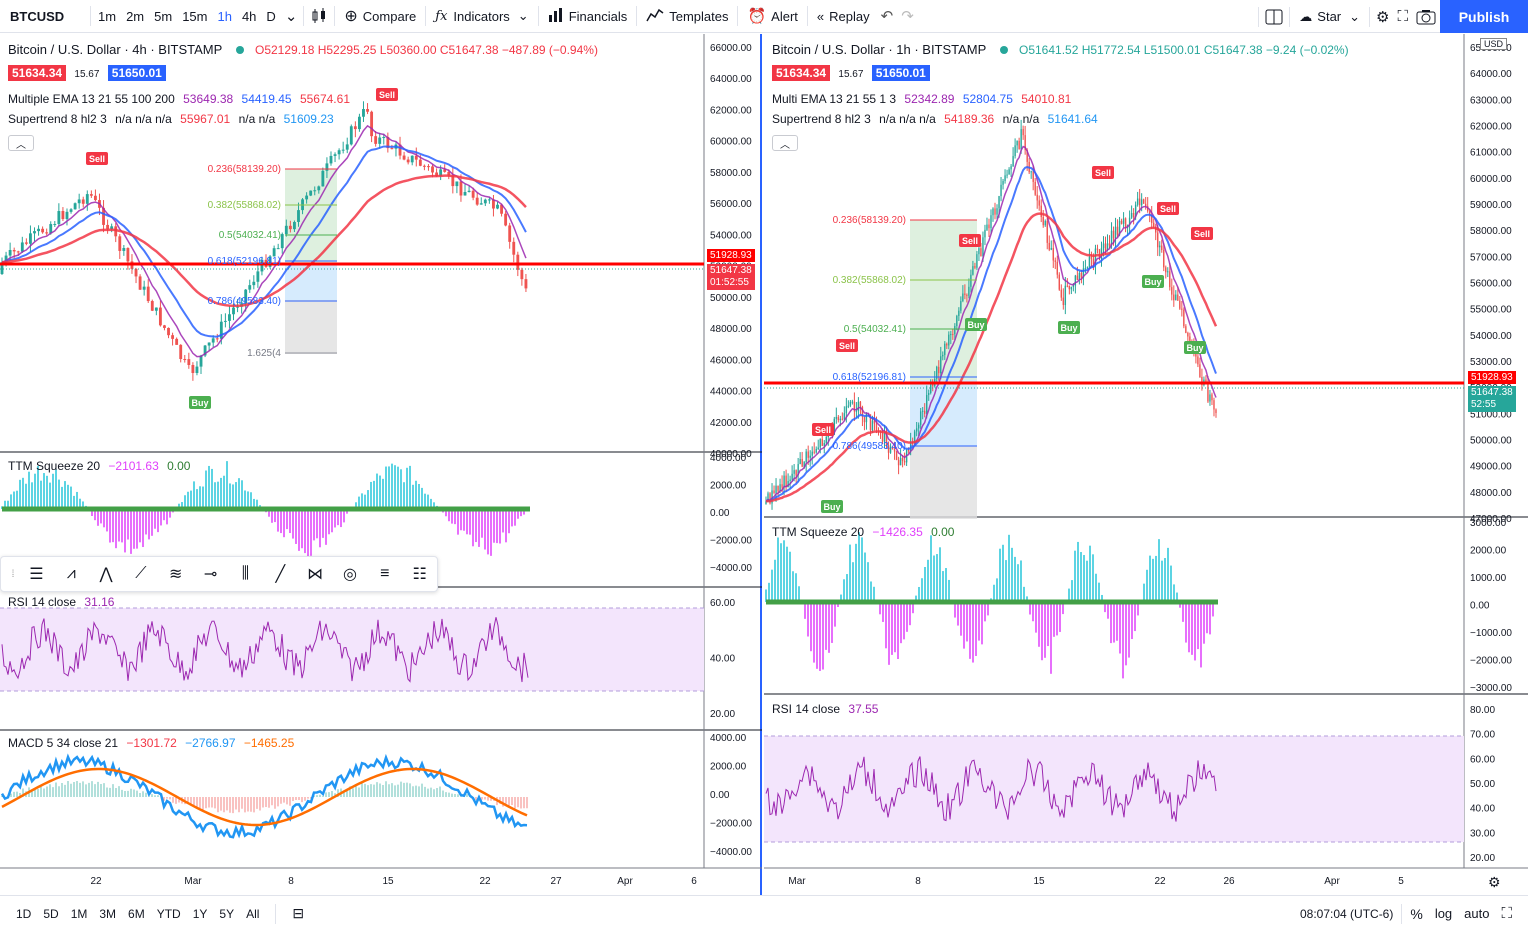 This screenshot has height=931, width=1528. I want to click on currency-label: USD, so click(1494, 44).